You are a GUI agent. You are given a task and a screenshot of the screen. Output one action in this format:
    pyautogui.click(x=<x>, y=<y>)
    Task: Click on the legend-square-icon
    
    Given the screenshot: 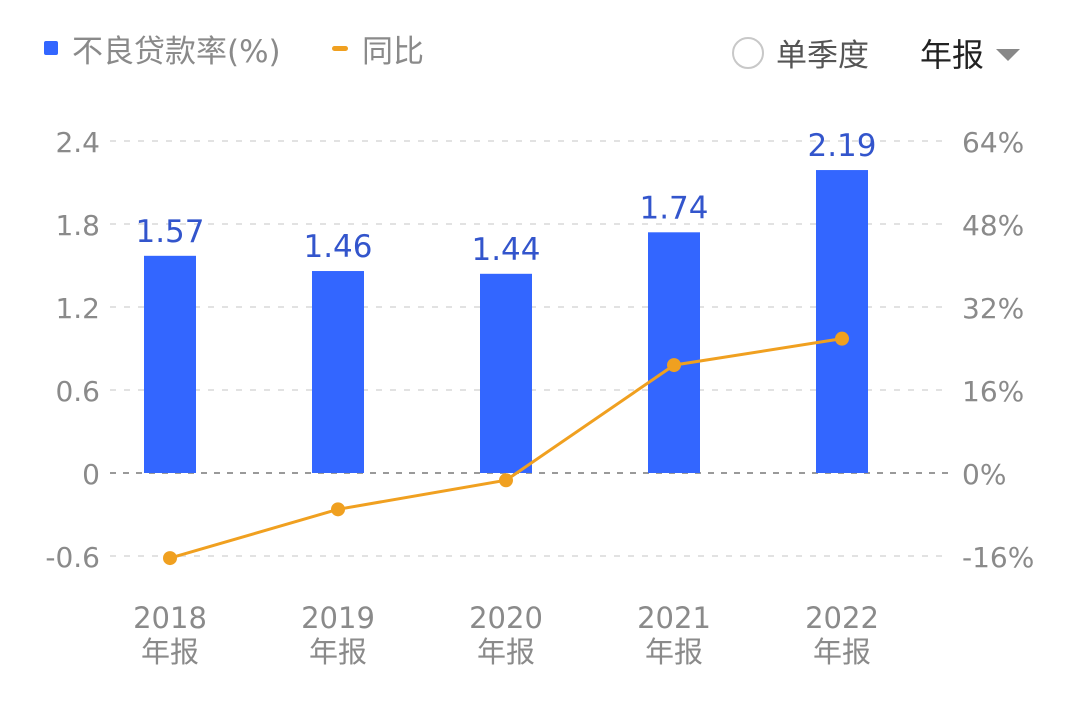 What is the action you would take?
    pyautogui.click(x=51, y=48)
    